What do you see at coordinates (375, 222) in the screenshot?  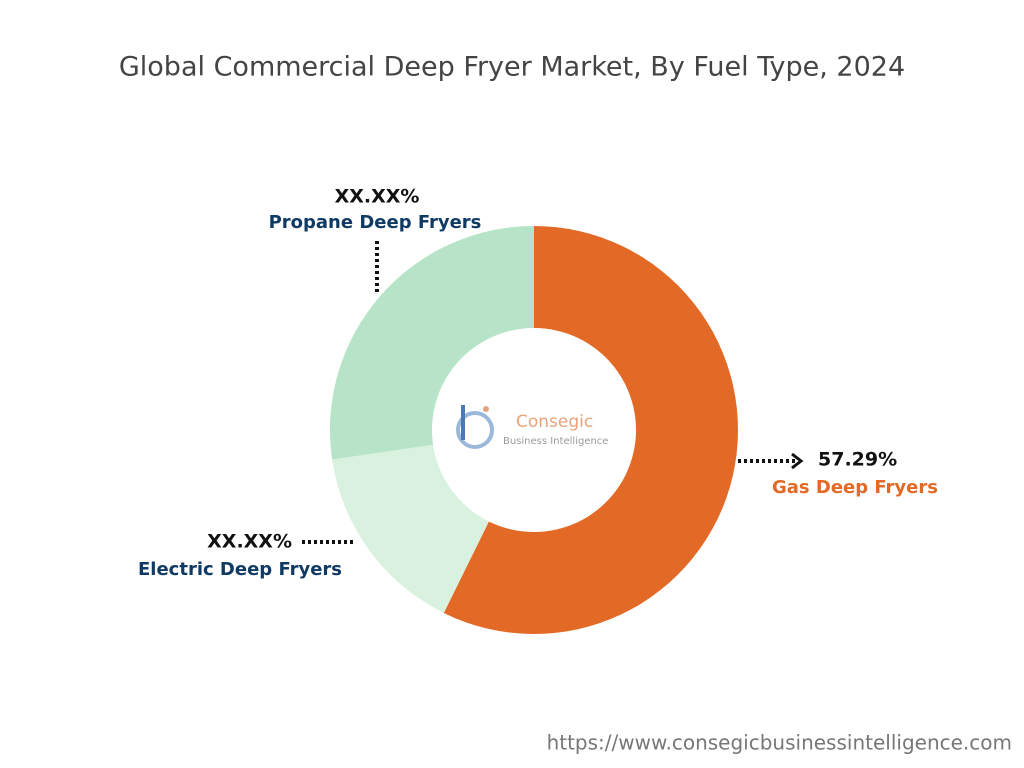 I see `category-label: Propane Deep Fryers` at bounding box center [375, 222].